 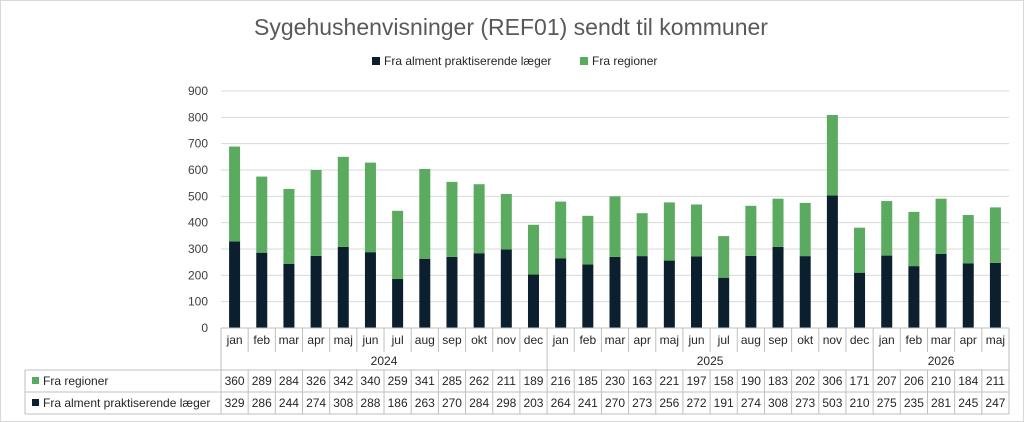 What do you see at coordinates (860, 381) in the screenshot?
I see `table-cell-regioner: 171` at bounding box center [860, 381].